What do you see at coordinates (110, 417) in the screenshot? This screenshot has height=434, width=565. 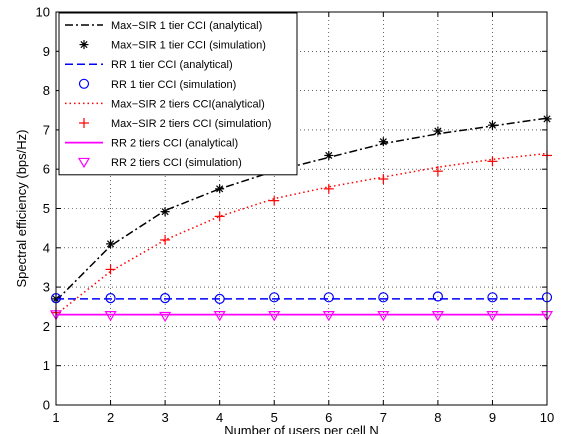 I see `x-tick-label: 2` at bounding box center [110, 417].